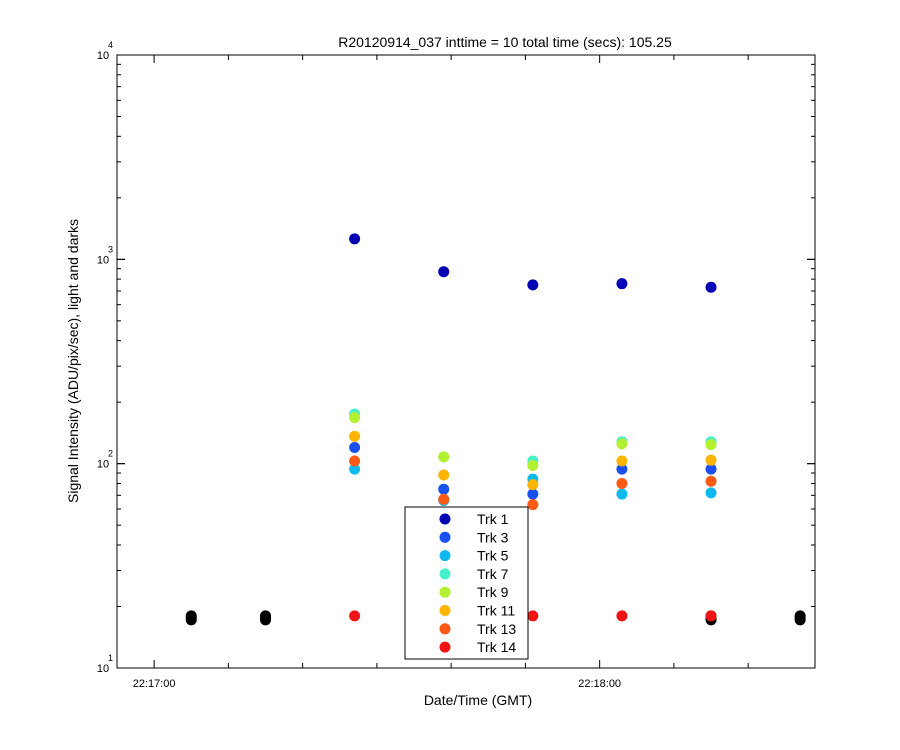 This screenshot has height=750, width=900. Describe the element at coordinates (110, 45) in the screenshot. I see `y-tick-exponent: 4` at that location.